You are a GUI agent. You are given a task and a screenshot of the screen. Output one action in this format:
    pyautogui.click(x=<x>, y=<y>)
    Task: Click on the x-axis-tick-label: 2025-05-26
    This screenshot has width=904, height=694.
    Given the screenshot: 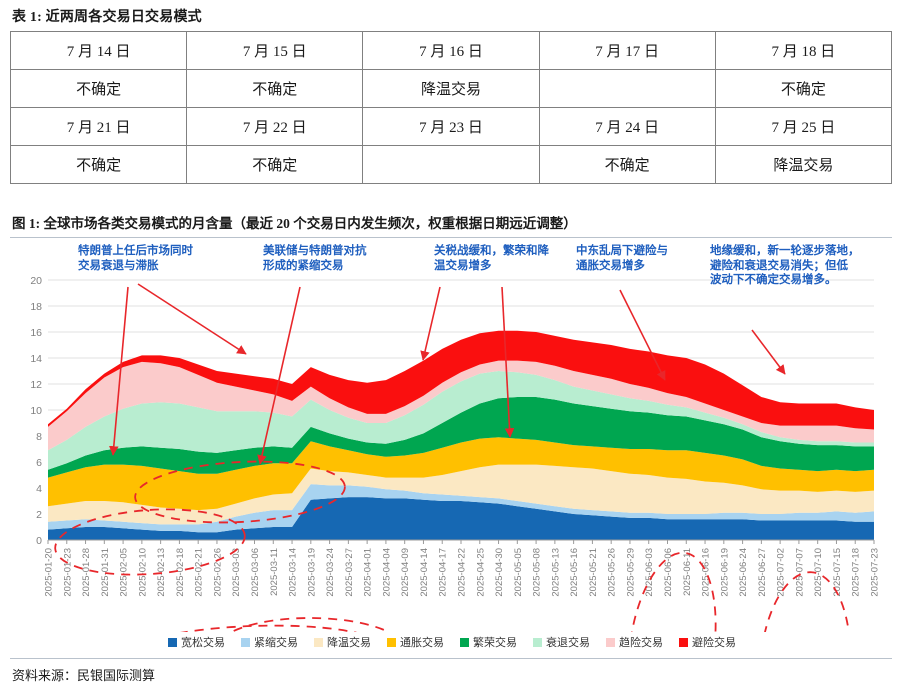 What is the action you would take?
    pyautogui.click(x=612, y=572)
    